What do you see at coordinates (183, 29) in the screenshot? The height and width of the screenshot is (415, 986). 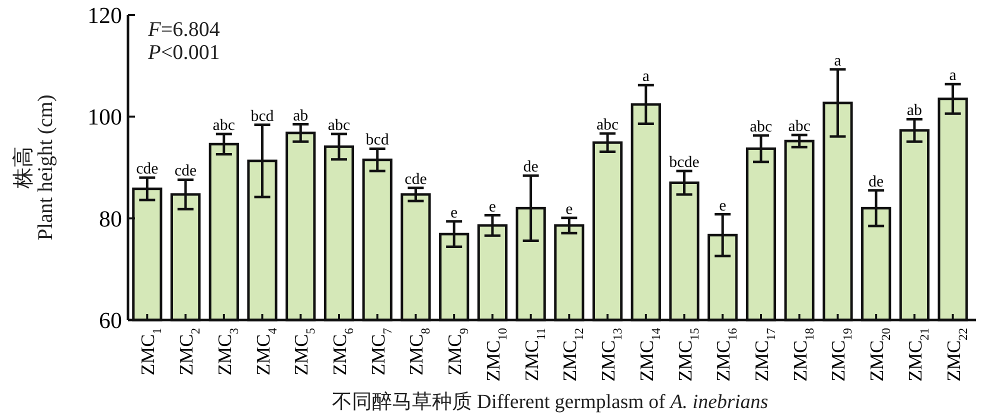 I see `annotation: F=6.804` at bounding box center [183, 29].